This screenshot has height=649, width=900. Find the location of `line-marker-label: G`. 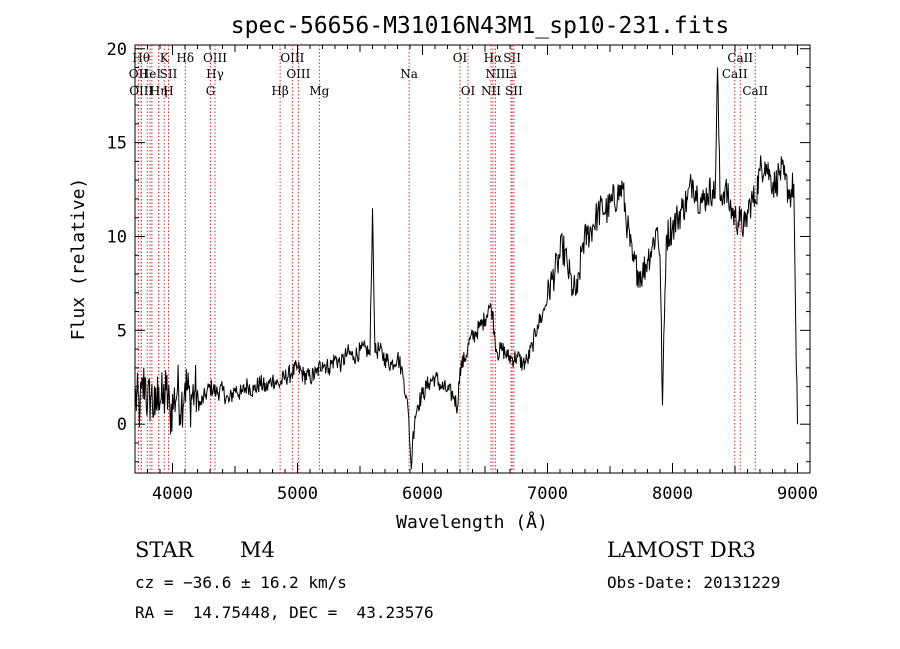

line-marker-label: G is located at coordinates (211, 91).